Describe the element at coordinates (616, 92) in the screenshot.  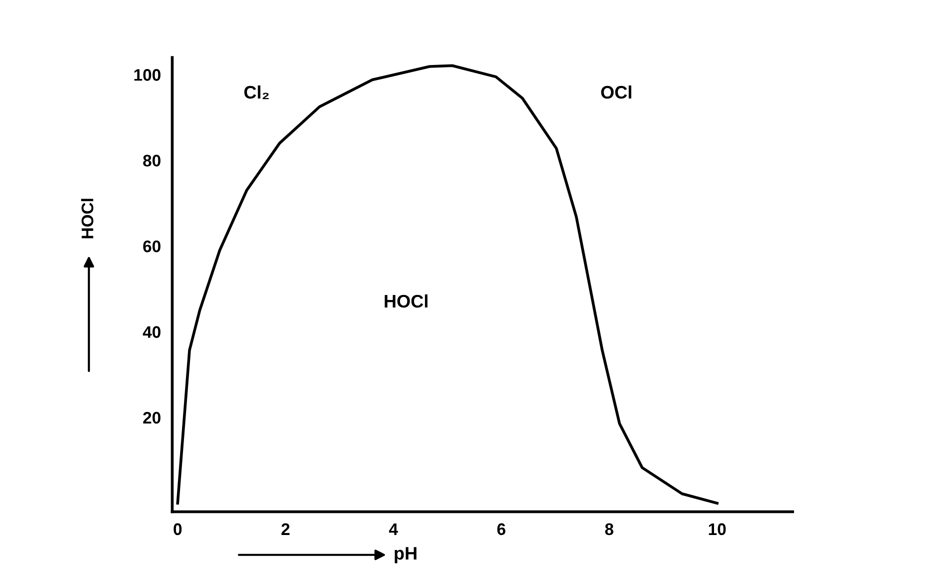
I see `annotation: OCl` at that location.